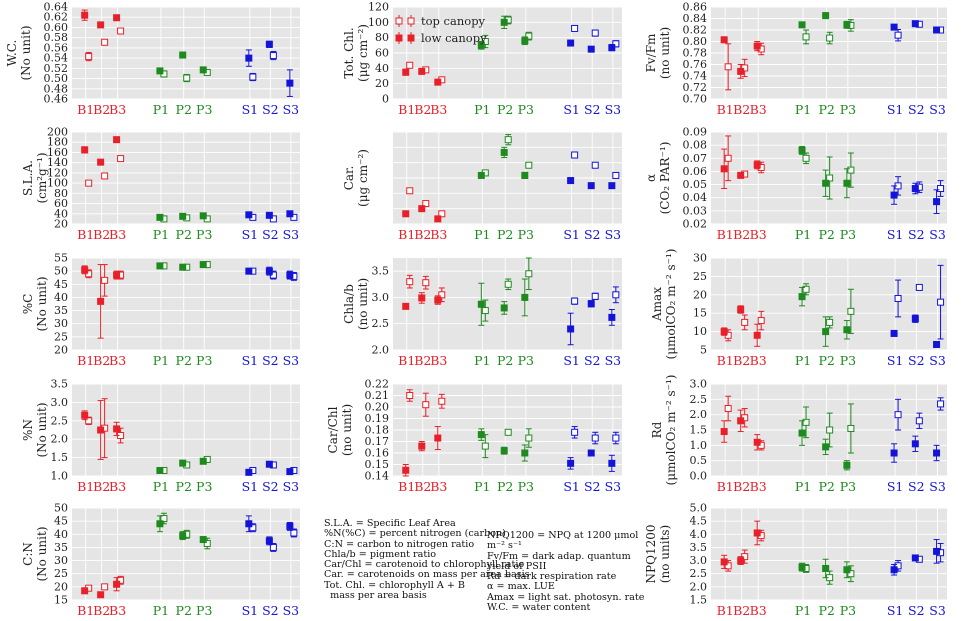 Image resolution: width=964 pixels, height=621 pixels. Describe the element at coordinates (375, 596) in the screenshot. I see `glossary-line: mass per area basis` at that location.